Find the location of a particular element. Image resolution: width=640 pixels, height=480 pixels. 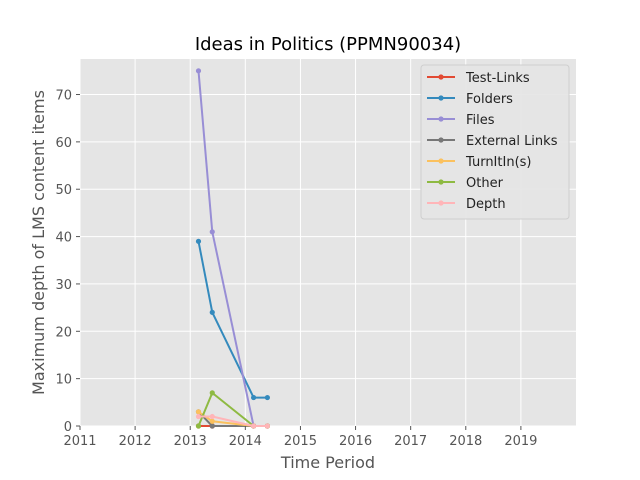

legend-label: Folders is located at coordinates (489, 99).